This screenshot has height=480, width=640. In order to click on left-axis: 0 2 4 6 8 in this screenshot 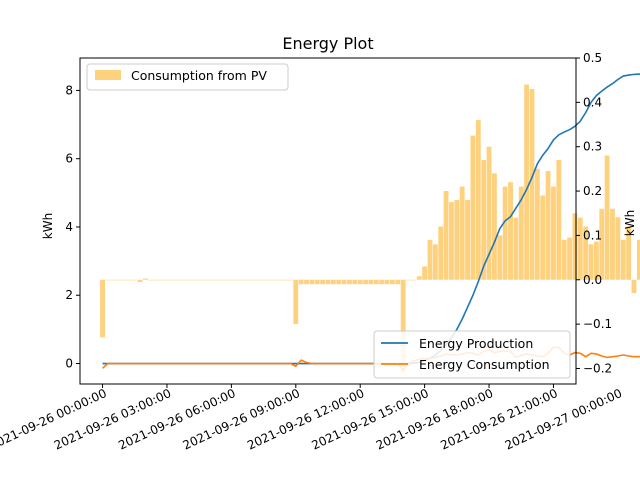, I will do `click(72, 227)`.